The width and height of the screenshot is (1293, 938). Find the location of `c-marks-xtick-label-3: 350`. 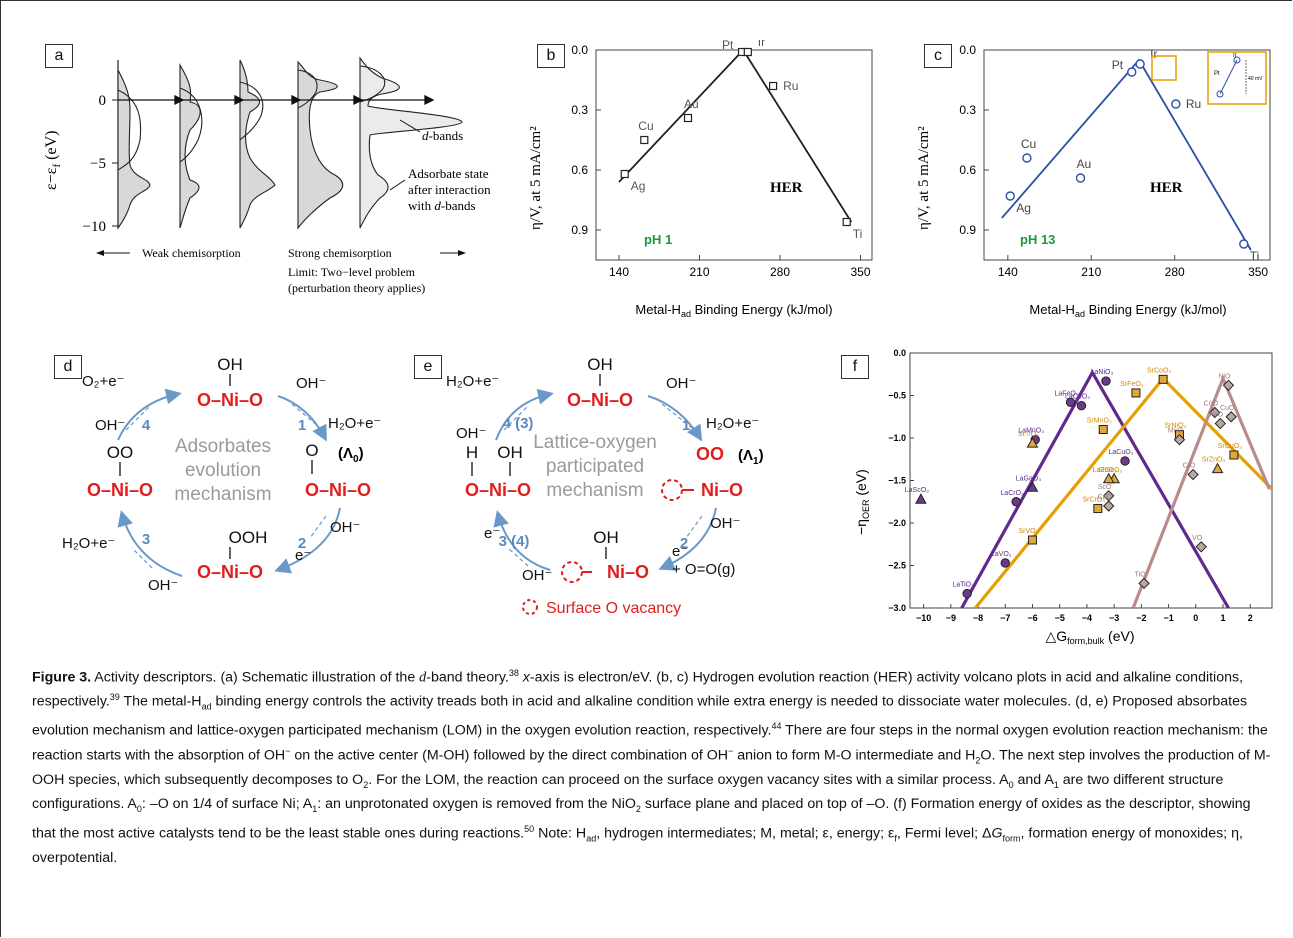

c-marks-xtick-label-3: 350 is located at coordinates (1258, 272).